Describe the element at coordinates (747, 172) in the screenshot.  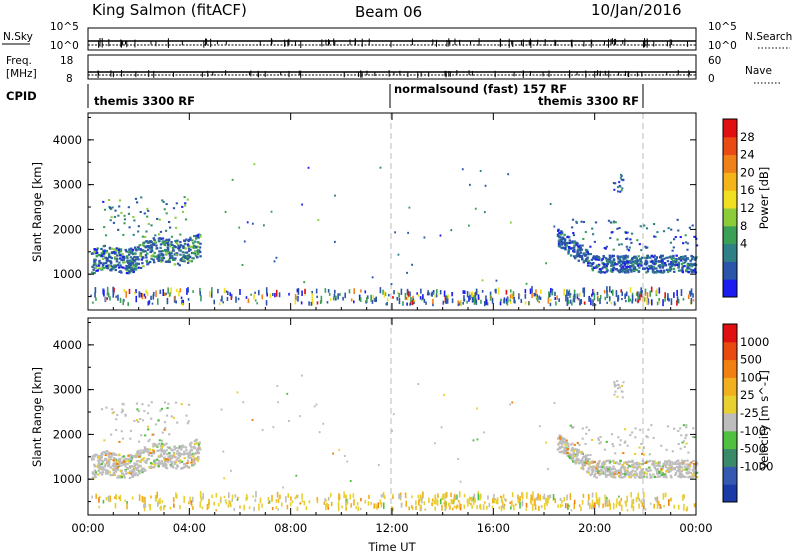
I see `power-colorbar-tick: 20` at that location.